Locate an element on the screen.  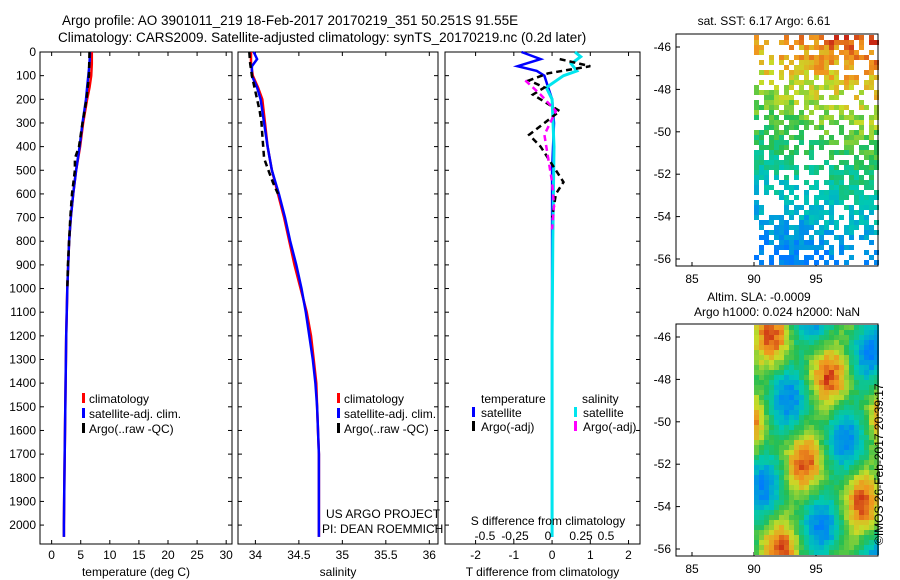
xtick-label-differences: 1 is located at coordinates (590, 555).